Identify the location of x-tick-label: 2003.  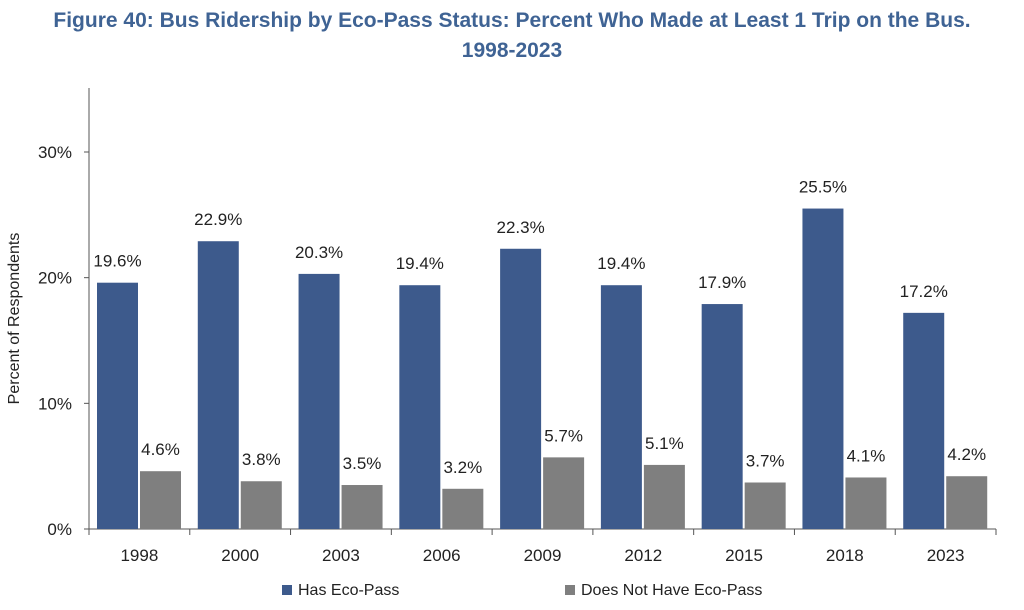
(341, 555).